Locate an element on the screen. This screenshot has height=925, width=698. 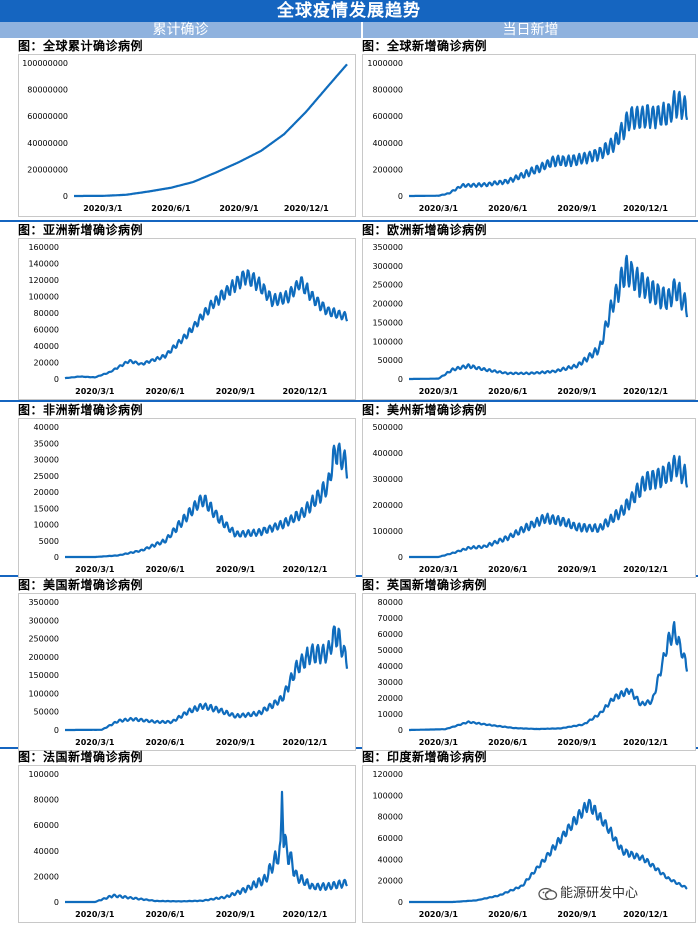
y-tick-label: 40000000 is located at coordinates (47, 143).